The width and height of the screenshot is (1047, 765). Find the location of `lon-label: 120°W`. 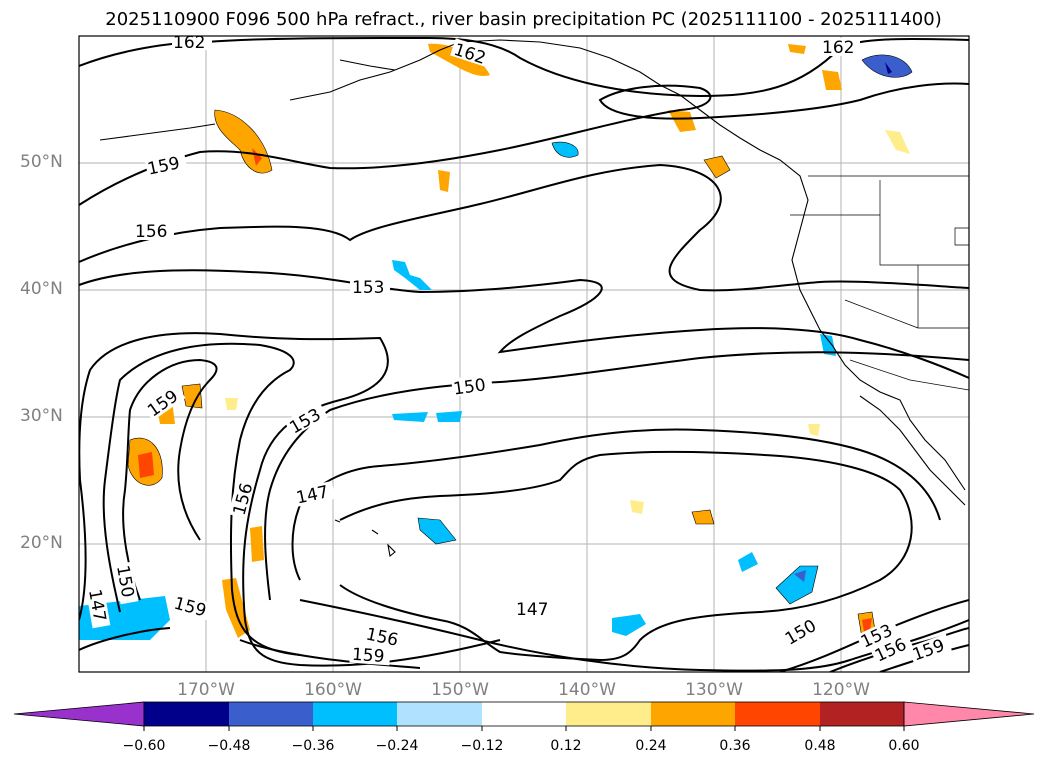

lon-label: 120°W is located at coordinates (841, 690).